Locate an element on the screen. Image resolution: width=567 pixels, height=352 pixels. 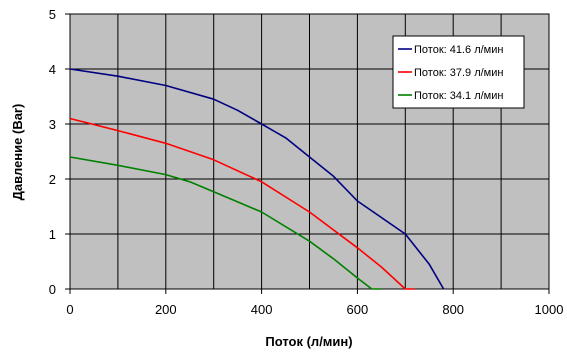
x-tick-label: 800 is located at coordinates (453, 309).